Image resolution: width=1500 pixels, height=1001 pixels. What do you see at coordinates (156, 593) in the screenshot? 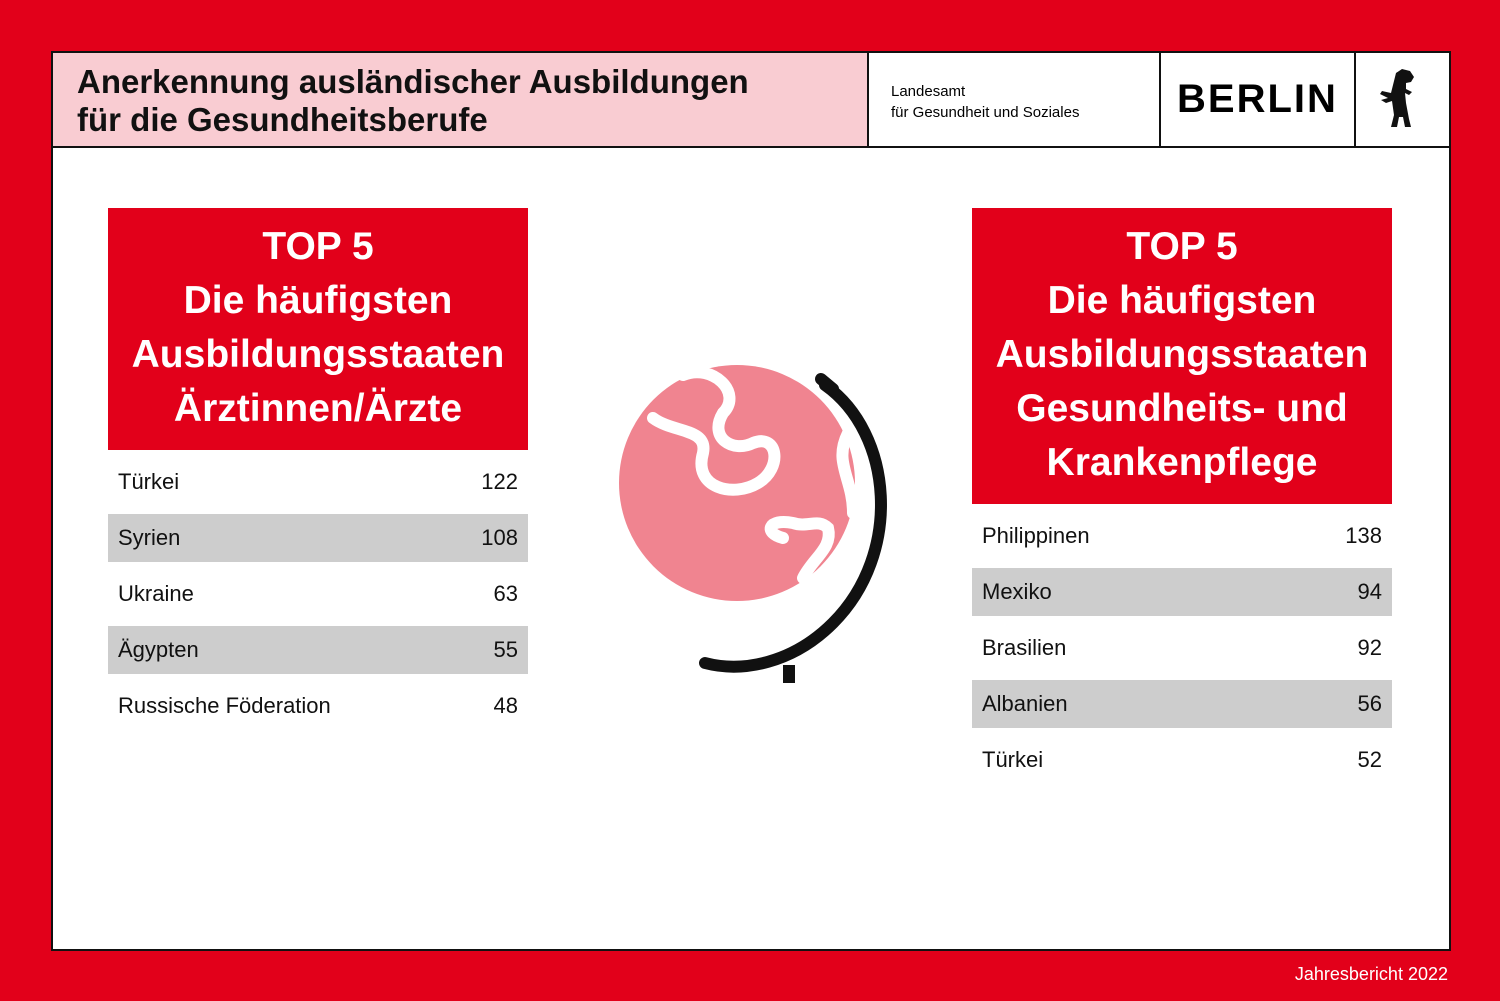
I see `country: Ukraine` at bounding box center [156, 593].